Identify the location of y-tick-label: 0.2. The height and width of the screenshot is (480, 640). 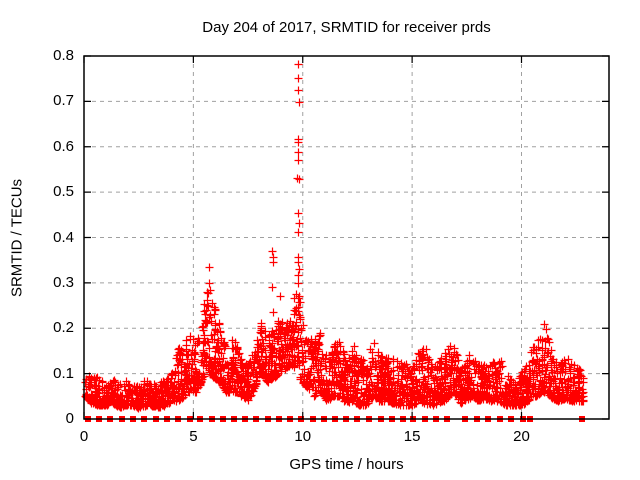
(63, 328).